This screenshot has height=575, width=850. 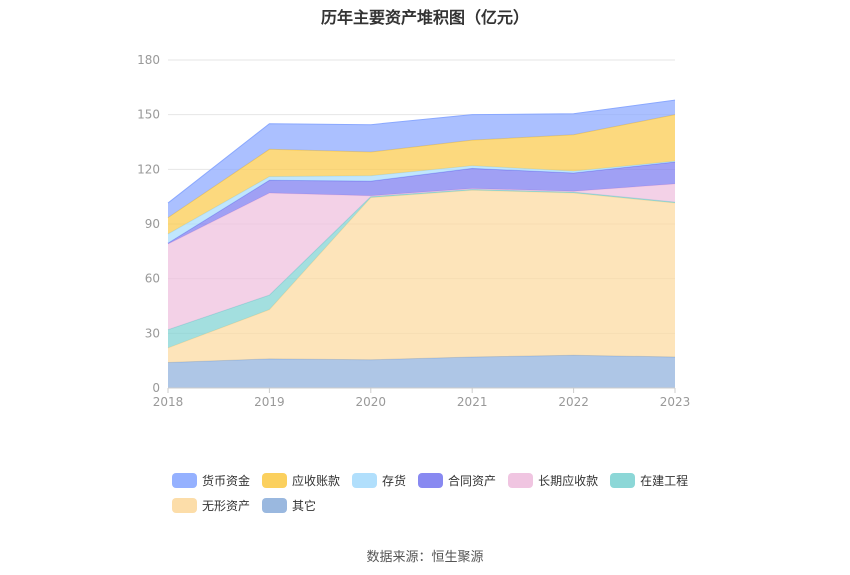 What do you see at coordinates (664, 481) in the screenshot?
I see `legend-label: 在建工程` at bounding box center [664, 481].